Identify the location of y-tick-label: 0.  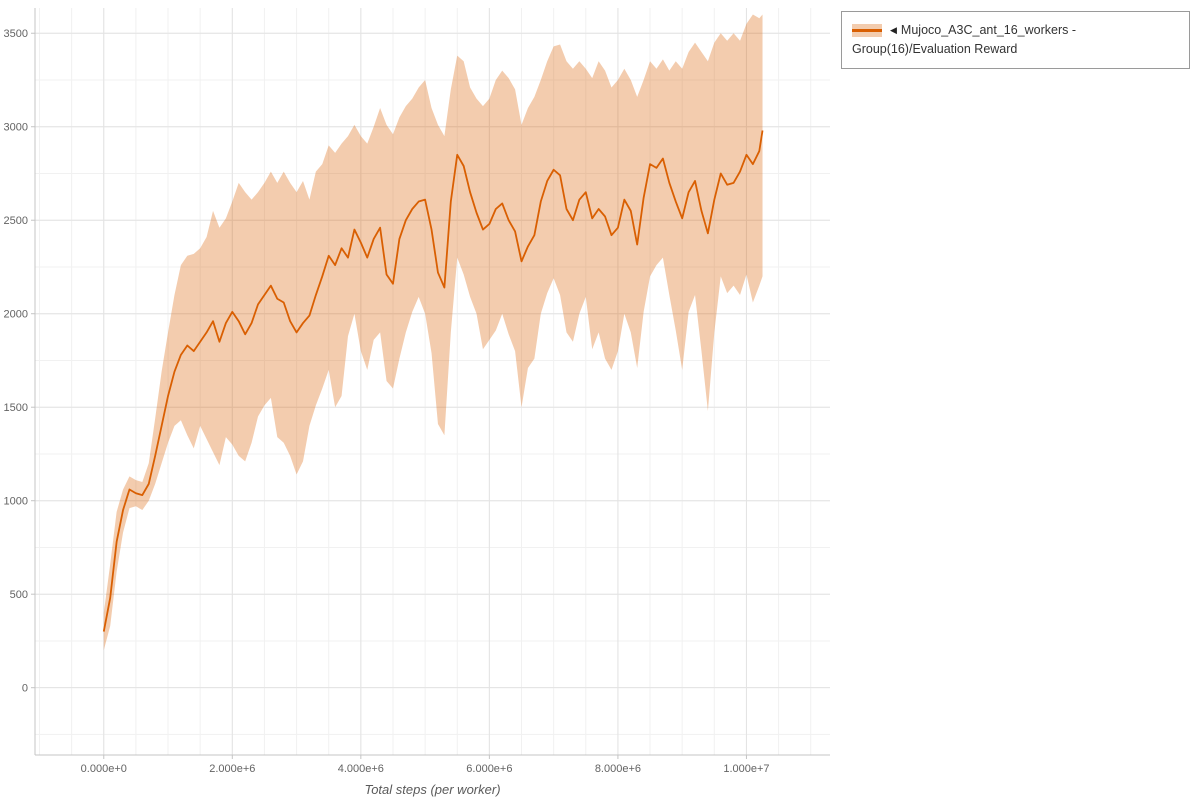
(25, 689).